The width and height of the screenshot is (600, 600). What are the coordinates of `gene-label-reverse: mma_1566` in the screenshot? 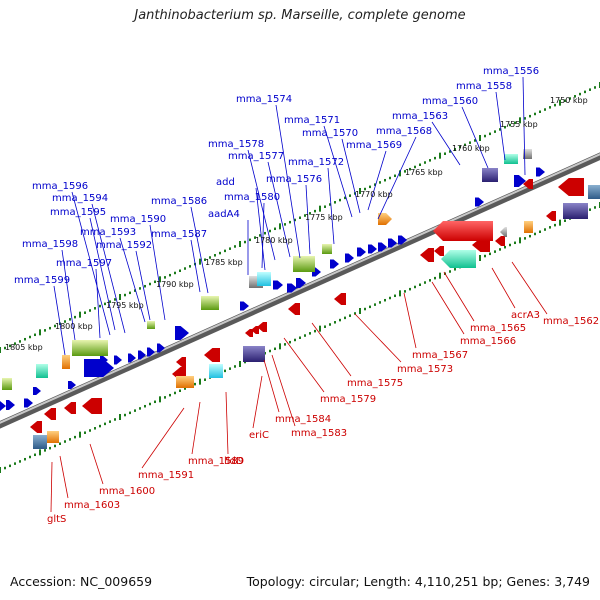 It's located at (488, 341).